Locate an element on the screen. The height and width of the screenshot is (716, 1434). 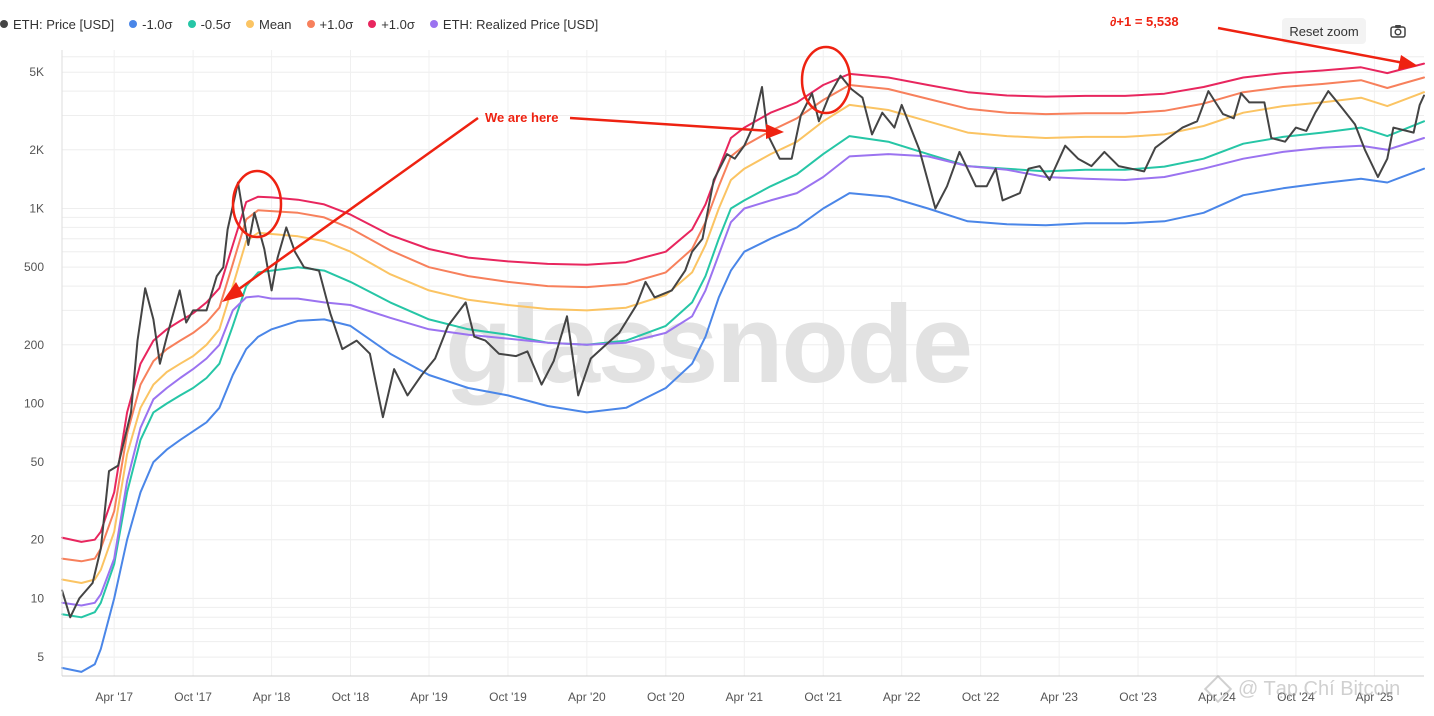
x-tick-label: Oct '18 is located at coordinates (351, 697).